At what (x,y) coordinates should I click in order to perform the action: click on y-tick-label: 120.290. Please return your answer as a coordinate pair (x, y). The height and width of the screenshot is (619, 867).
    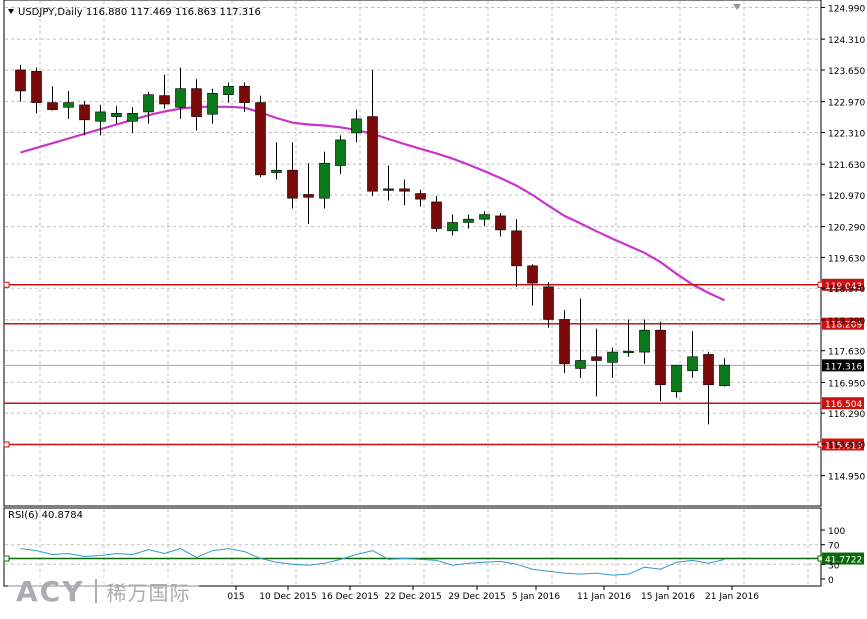
    Looking at the image, I should click on (846, 229).